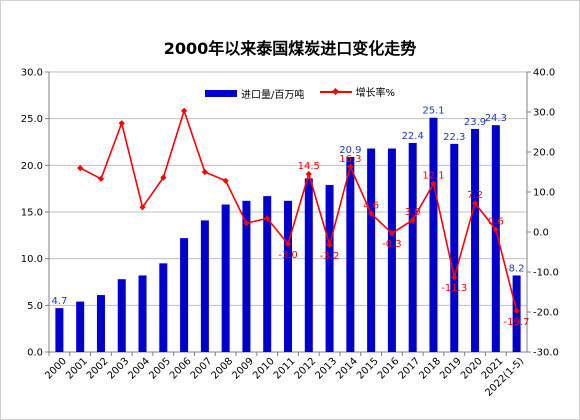 The width and height of the screenshot is (580, 420). Describe the element at coordinates (430, 369) in the screenshot. I see `x-tick-label: 2018` at that location.